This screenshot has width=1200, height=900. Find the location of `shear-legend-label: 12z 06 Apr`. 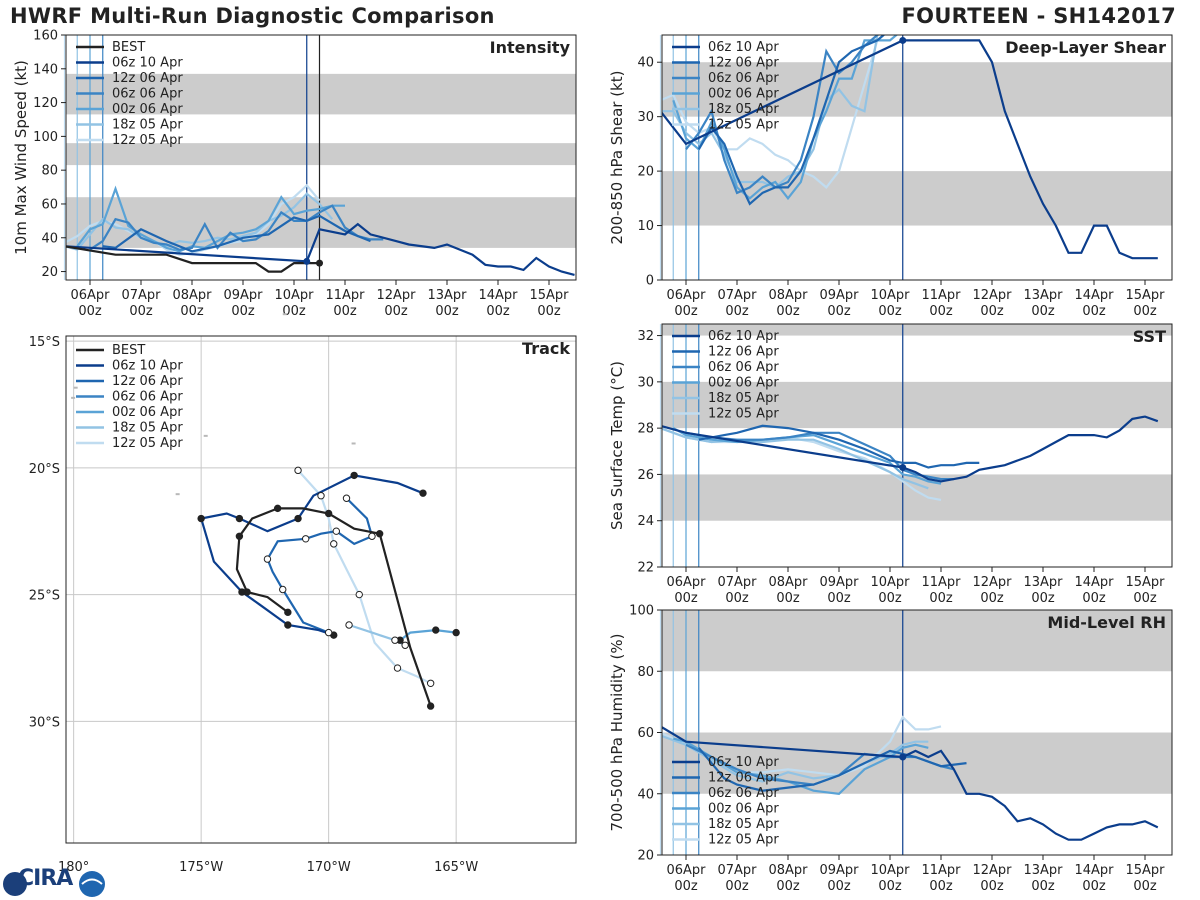

shear-legend-label: 12z 06 Apr is located at coordinates (743, 63).